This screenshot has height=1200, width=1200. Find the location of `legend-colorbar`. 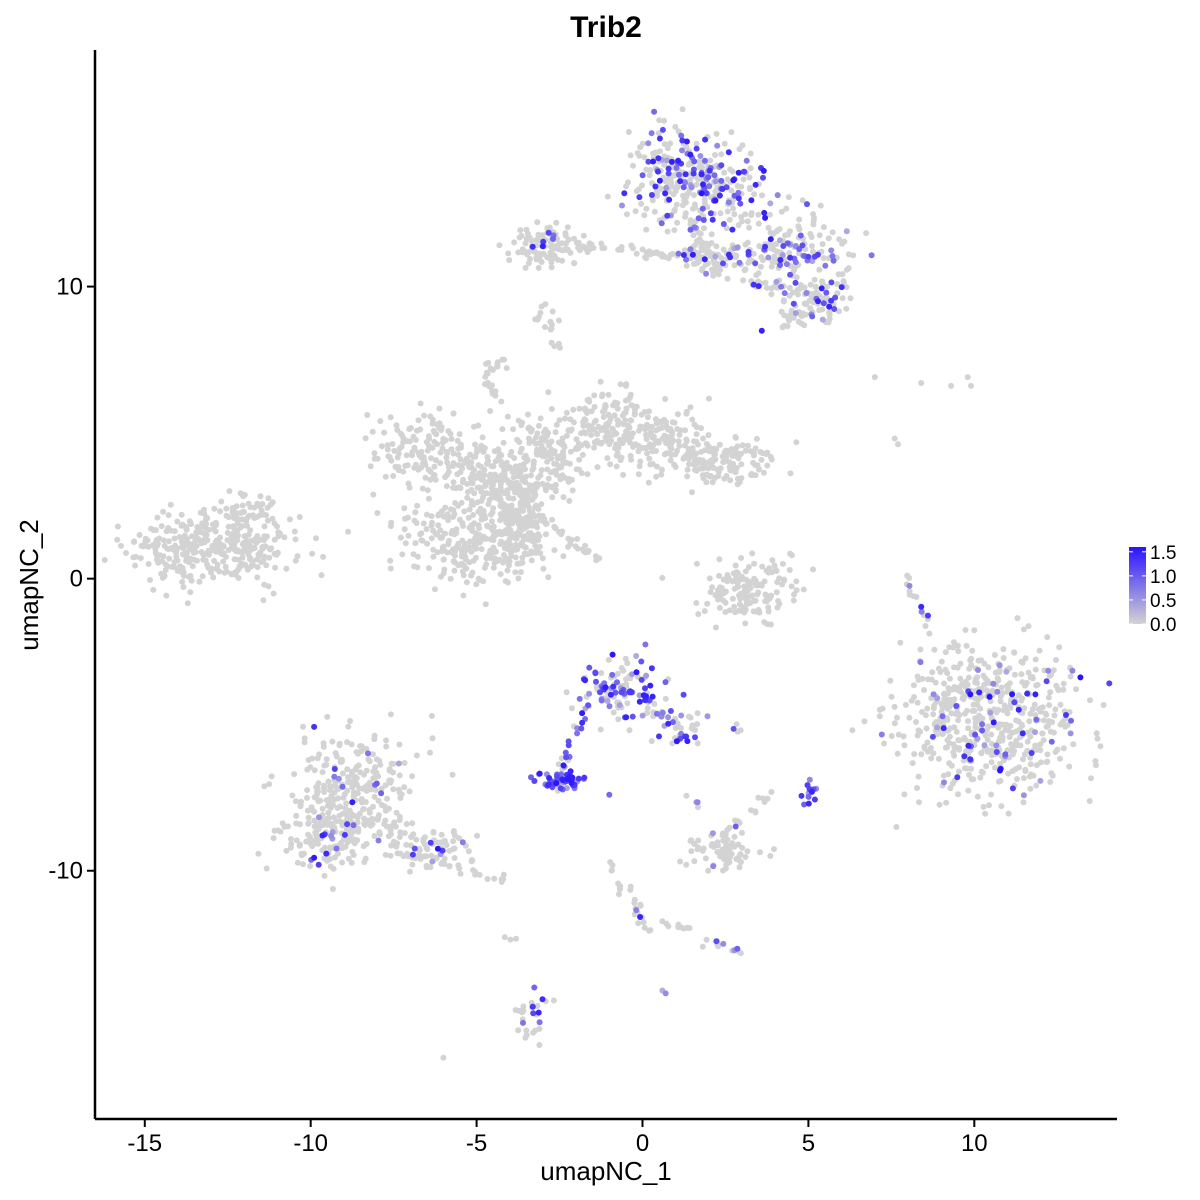

legend-colorbar is located at coordinates (1137, 585).